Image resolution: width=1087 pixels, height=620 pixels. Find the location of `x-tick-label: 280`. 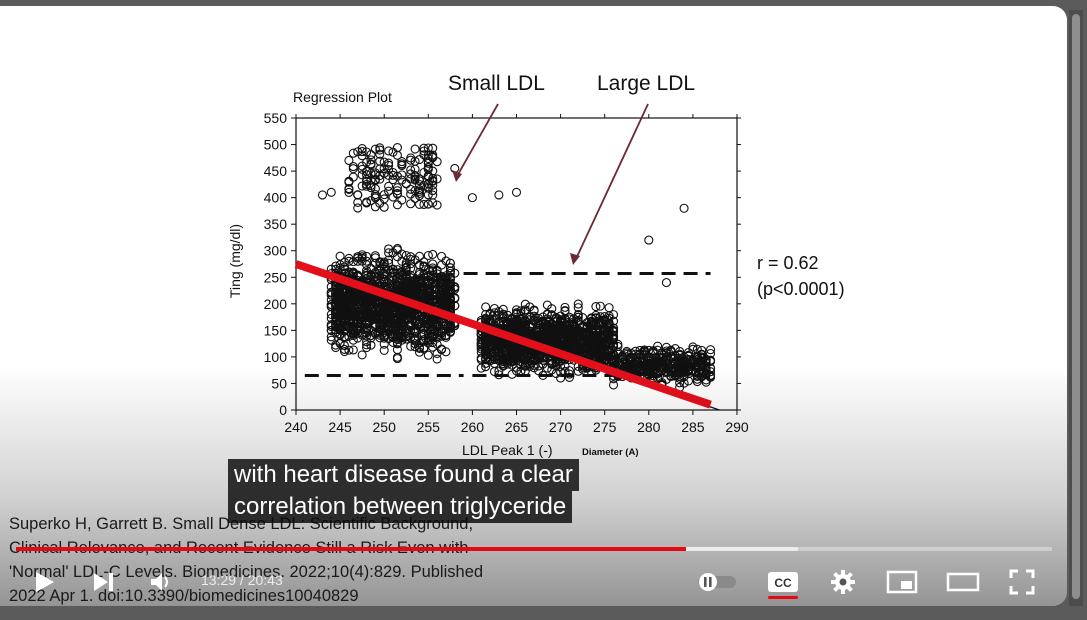

x-tick-label: 280 is located at coordinates (649, 427).